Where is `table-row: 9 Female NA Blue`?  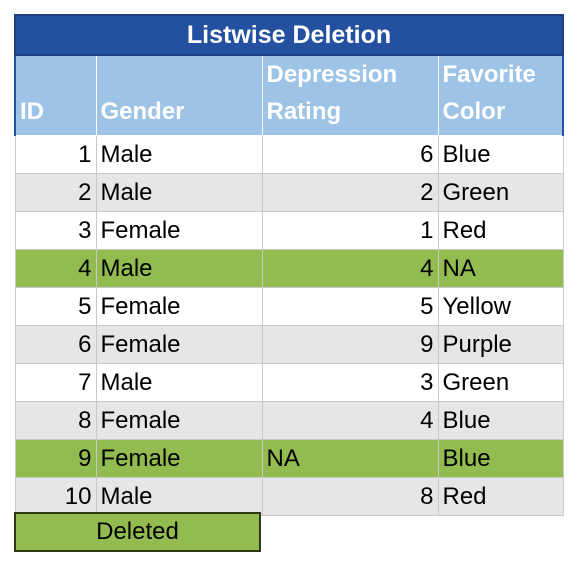
table-row: 9 Female NA Blue is located at coordinates (289, 458).